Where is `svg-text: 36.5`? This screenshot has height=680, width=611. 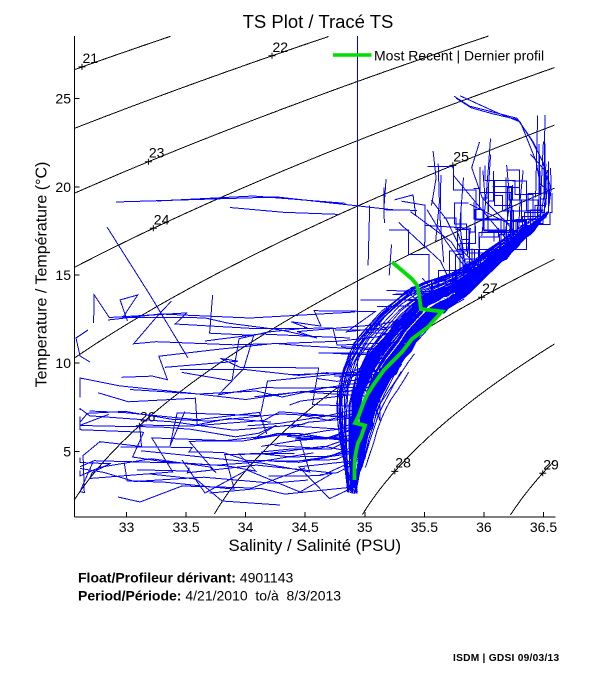
svg-text: 36.5 is located at coordinates (543, 527).